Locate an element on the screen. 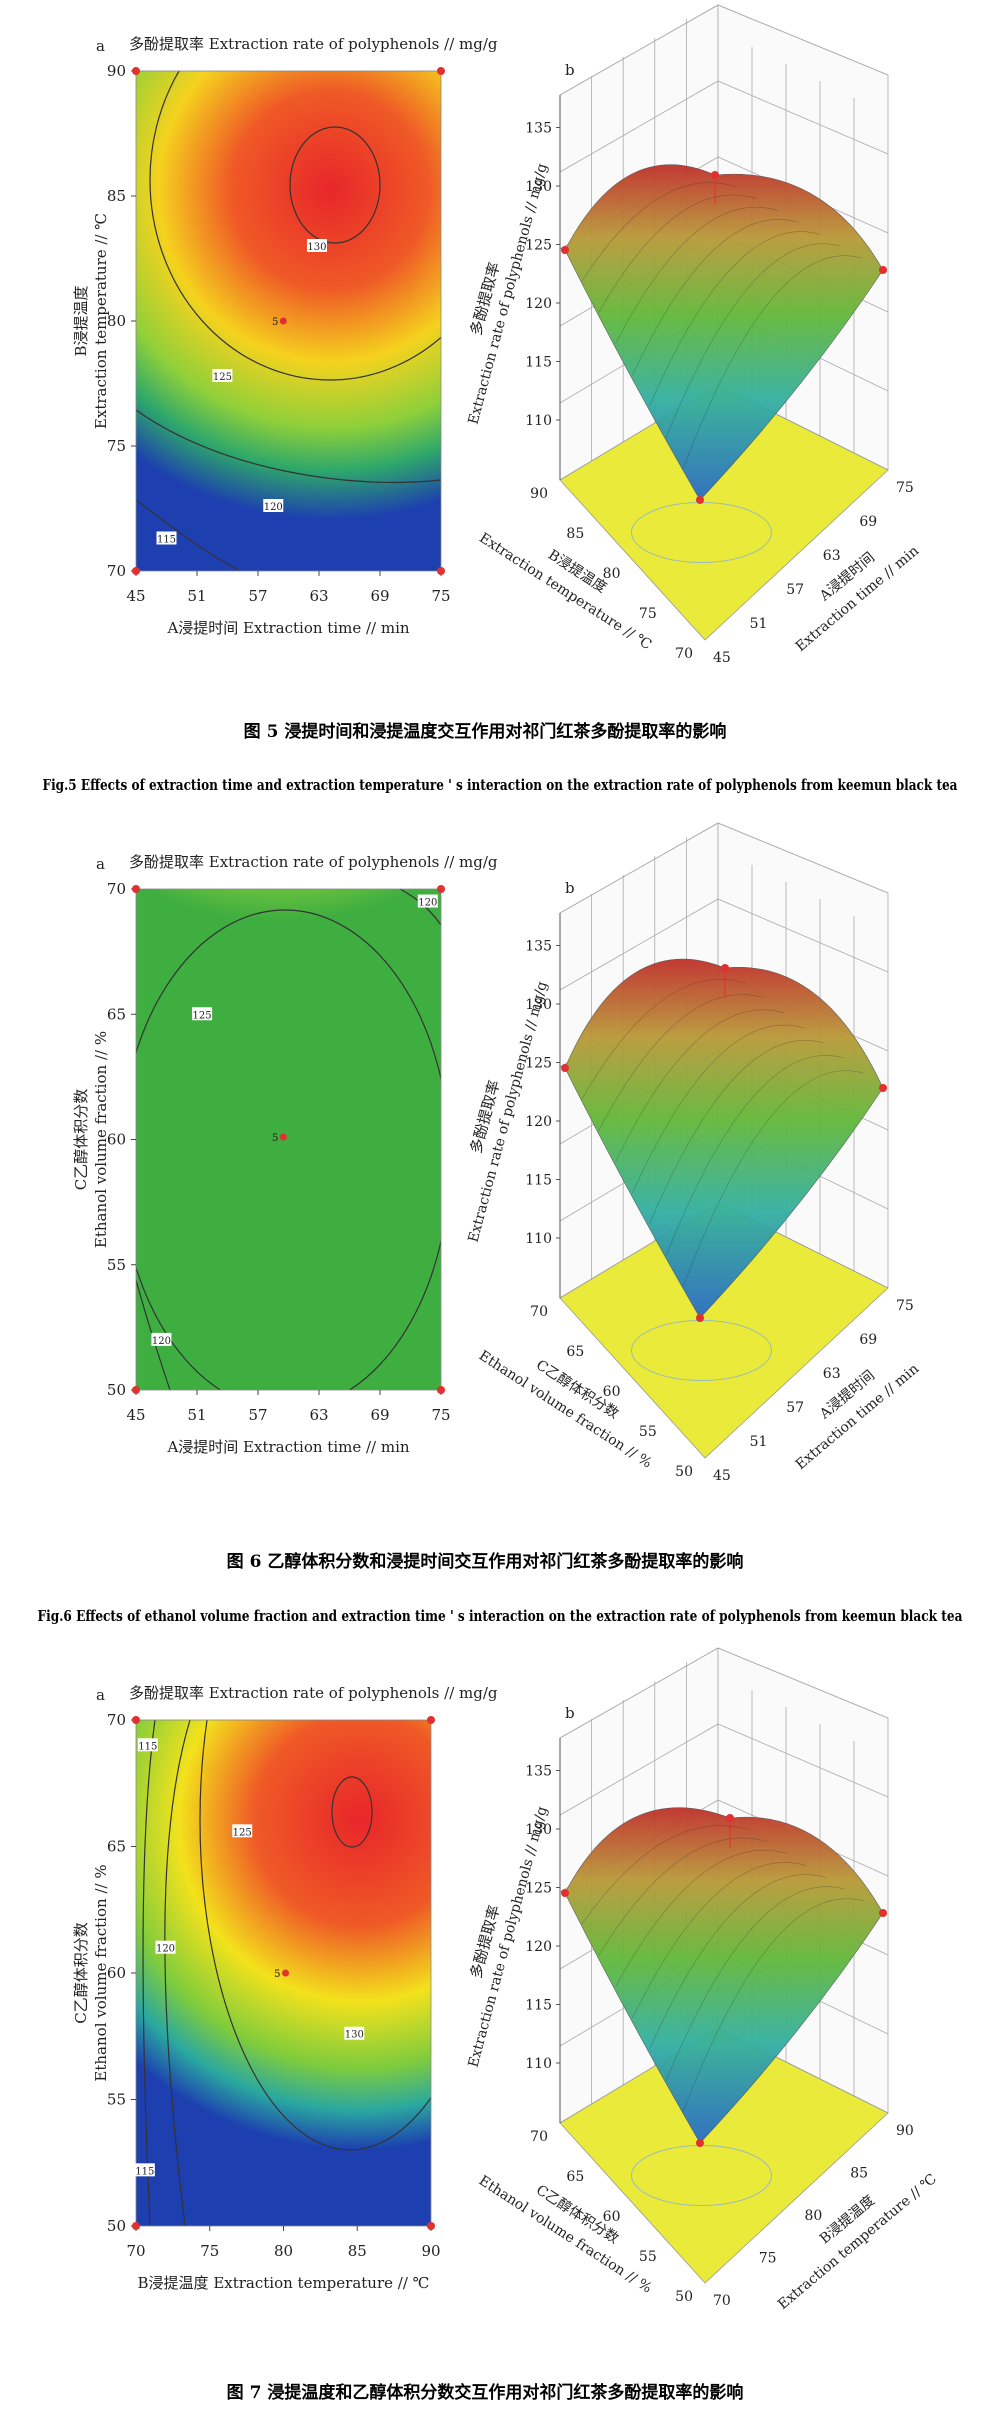 The width and height of the screenshot is (1000, 2425). fig7-panel-a-letter: a is located at coordinates (100, 1695).